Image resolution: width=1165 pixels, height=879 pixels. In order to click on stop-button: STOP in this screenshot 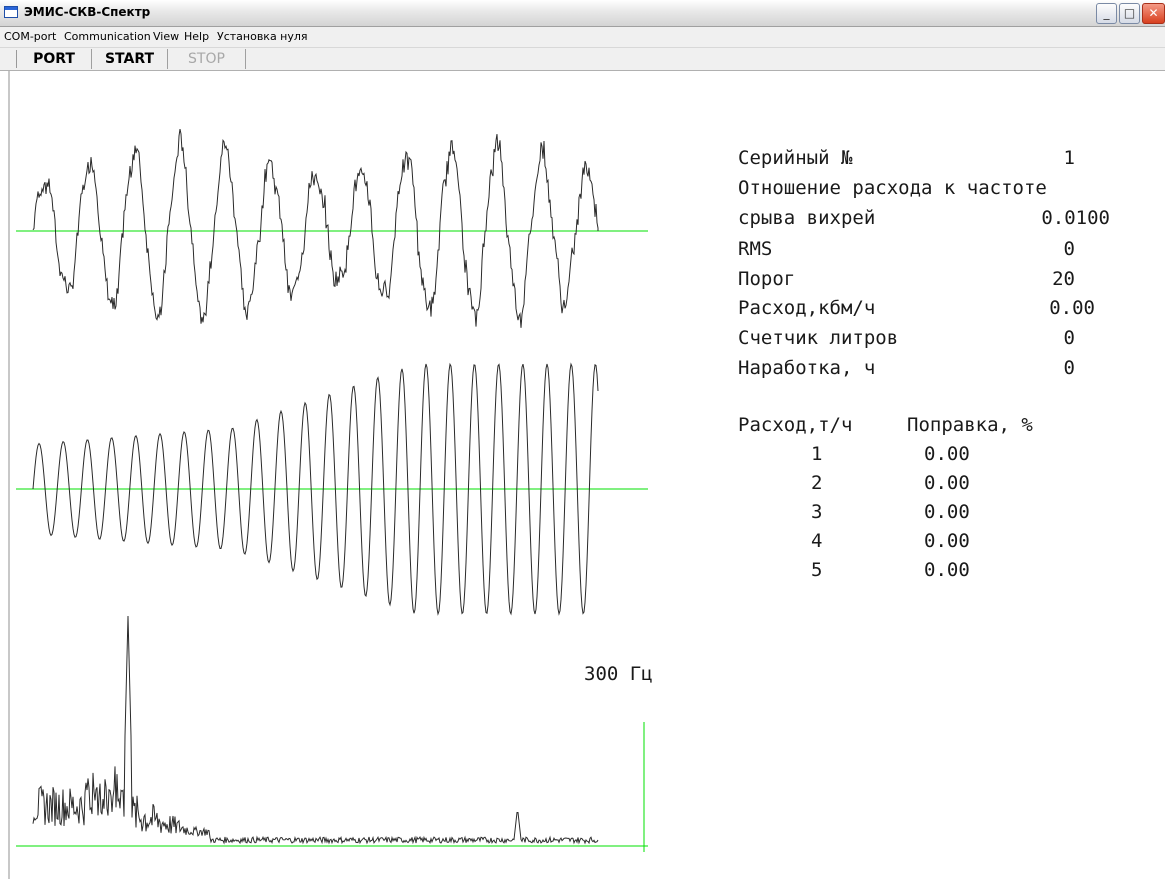, I will do `click(207, 59)`.